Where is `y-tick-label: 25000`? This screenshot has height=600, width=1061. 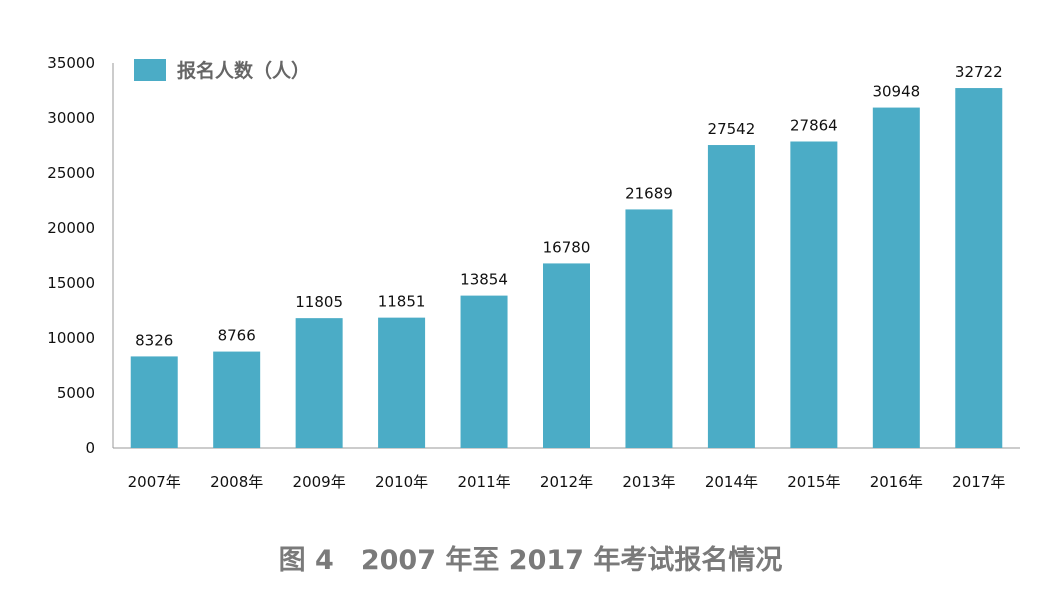
y-tick-label: 25000 is located at coordinates (71, 173).